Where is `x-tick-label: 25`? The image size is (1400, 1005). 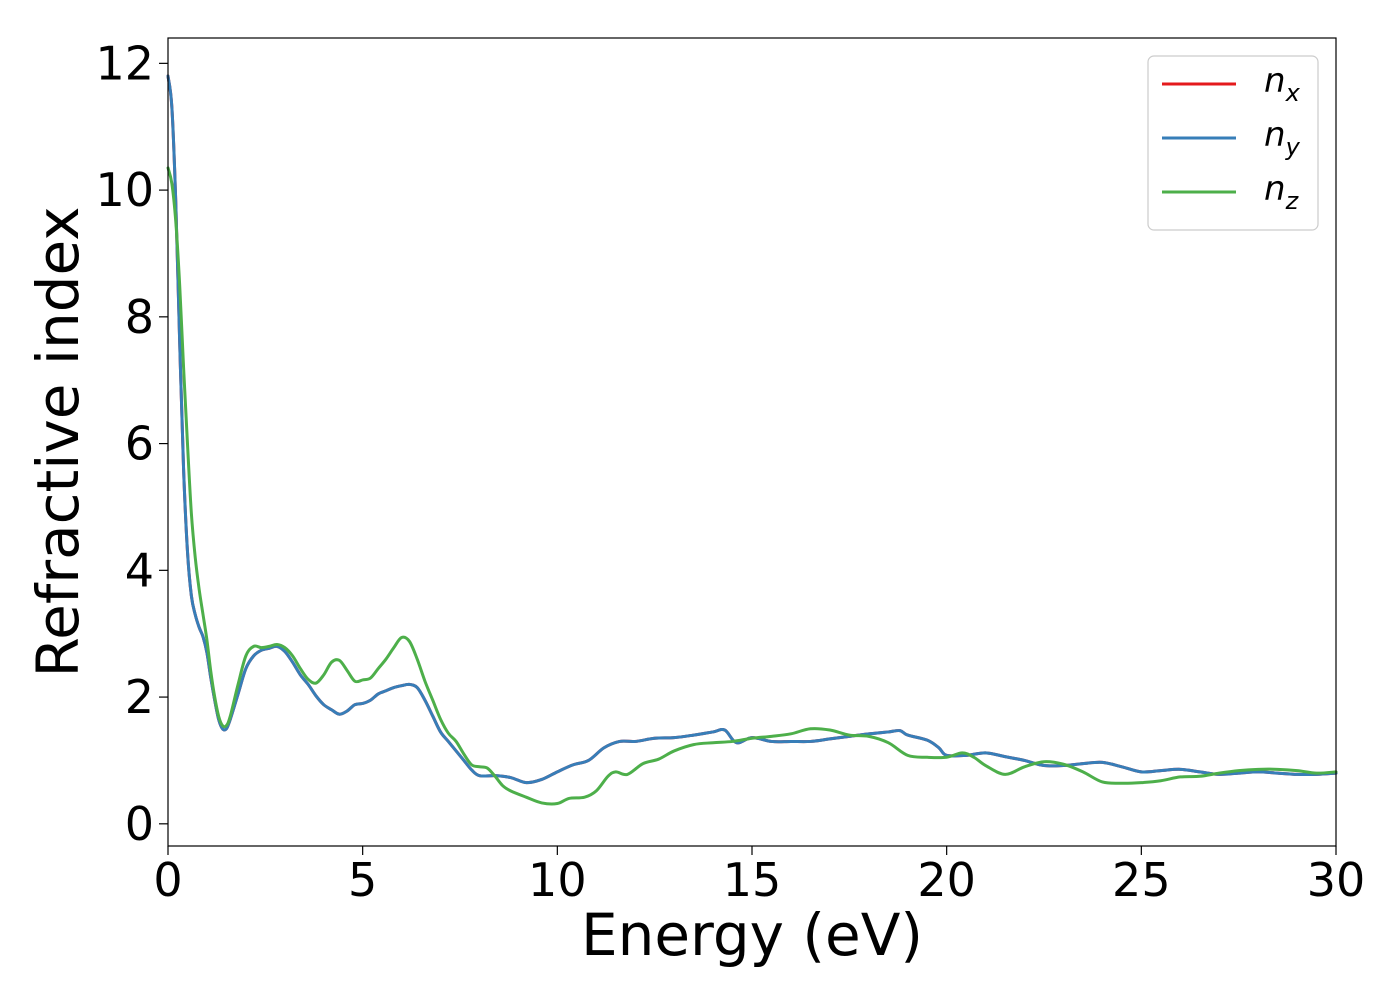 x-tick-label: 25 is located at coordinates (1141, 880).